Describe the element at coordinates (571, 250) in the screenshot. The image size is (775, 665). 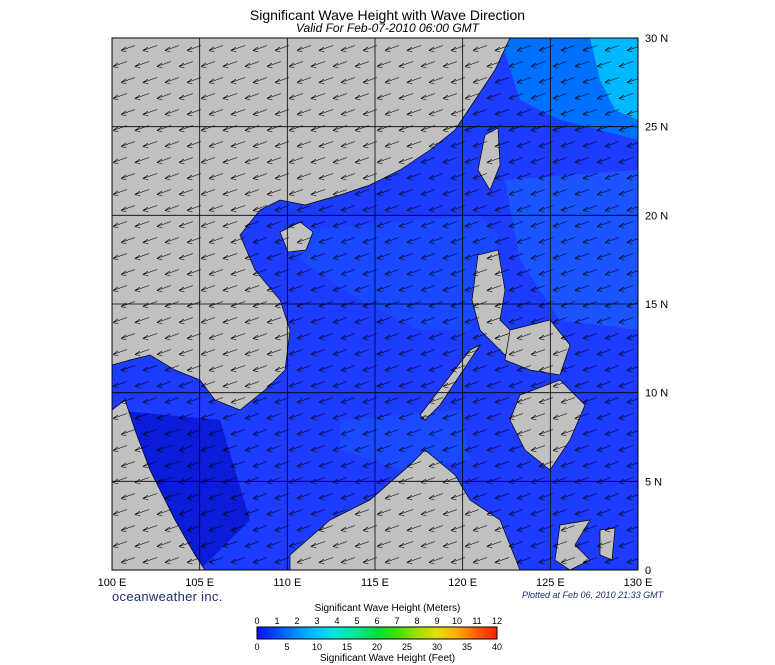
I see `east-wave-zone` at that location.